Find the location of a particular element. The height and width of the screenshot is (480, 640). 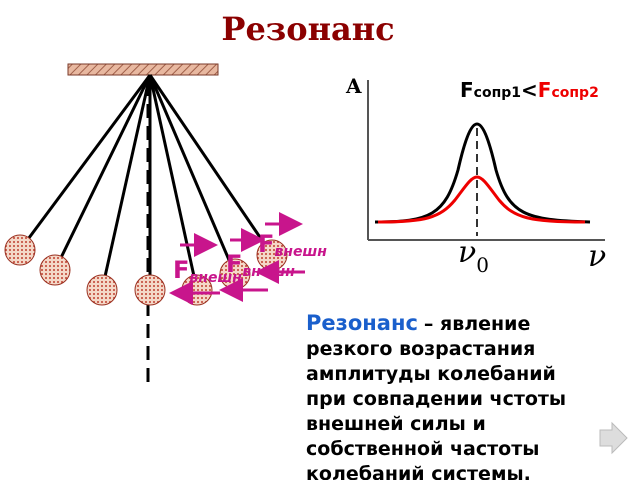

definition-line: резкого возрастания is located at coordinates (420, 349).